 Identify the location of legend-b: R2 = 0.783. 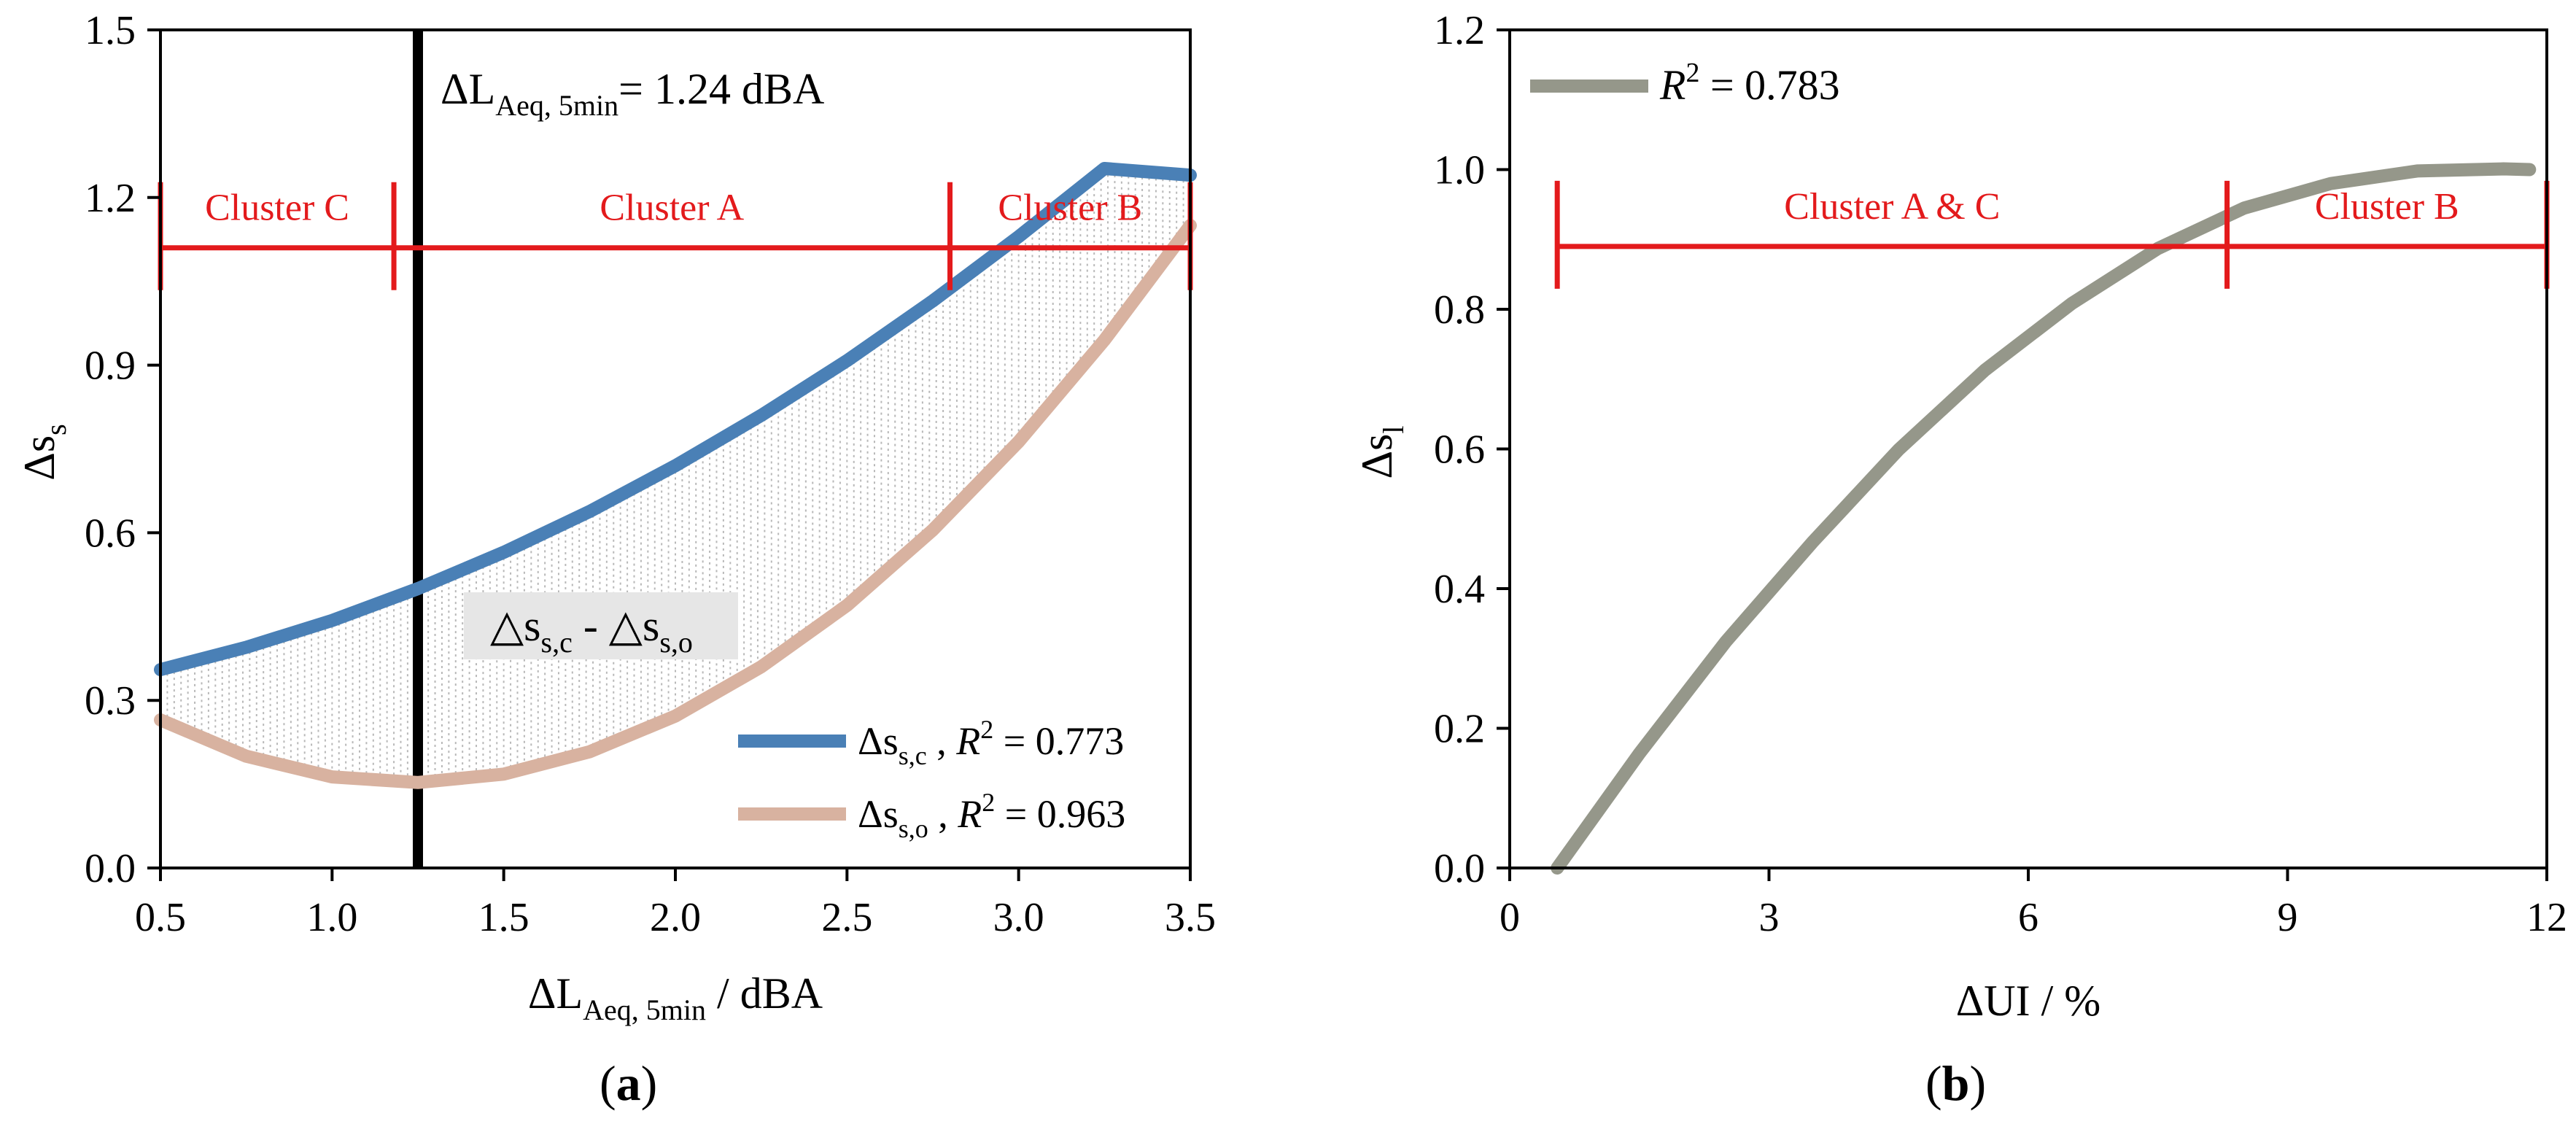
(1685, 83).